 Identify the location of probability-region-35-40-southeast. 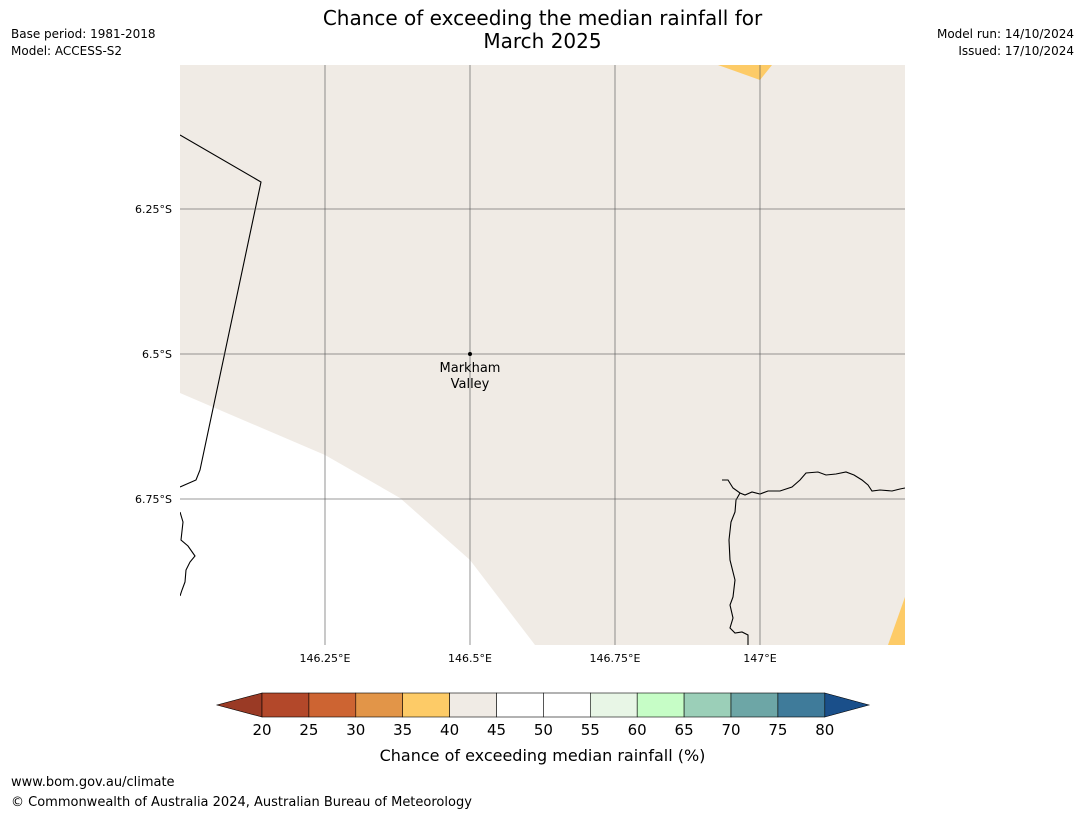
(896, 621).